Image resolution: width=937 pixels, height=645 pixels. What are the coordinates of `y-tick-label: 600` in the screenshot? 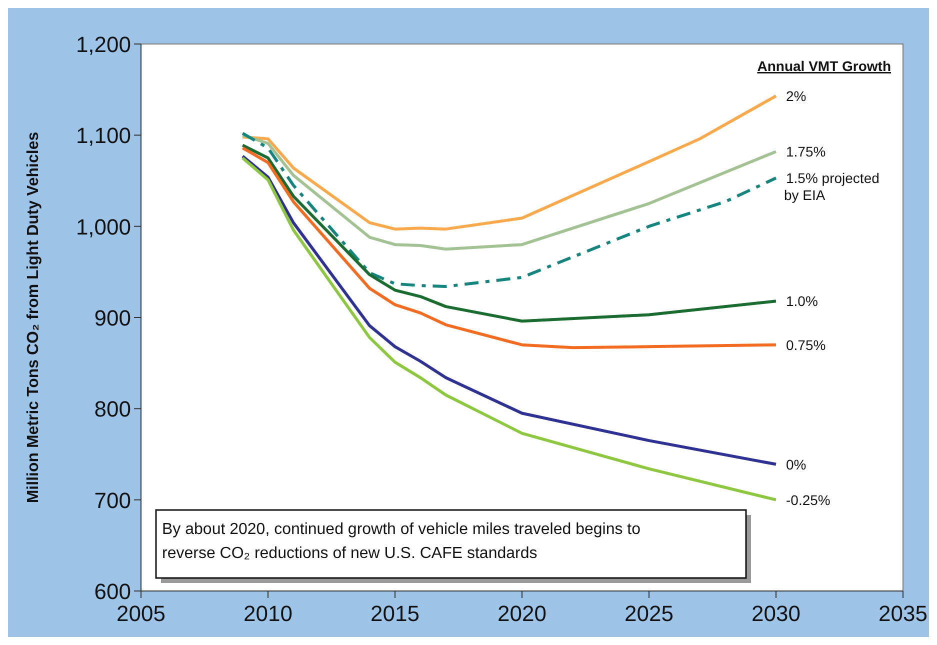 It's located at (112, 591).